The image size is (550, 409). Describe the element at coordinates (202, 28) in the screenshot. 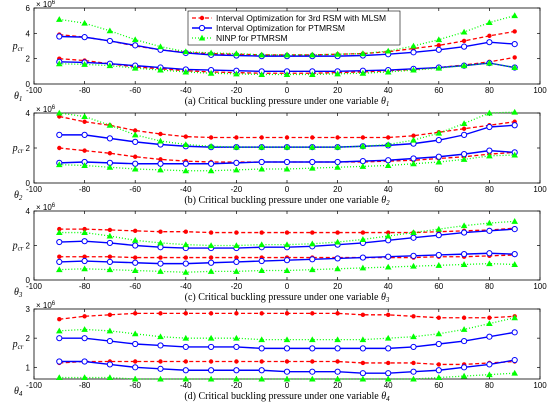

I see `legend-swatch-marker` at that location.